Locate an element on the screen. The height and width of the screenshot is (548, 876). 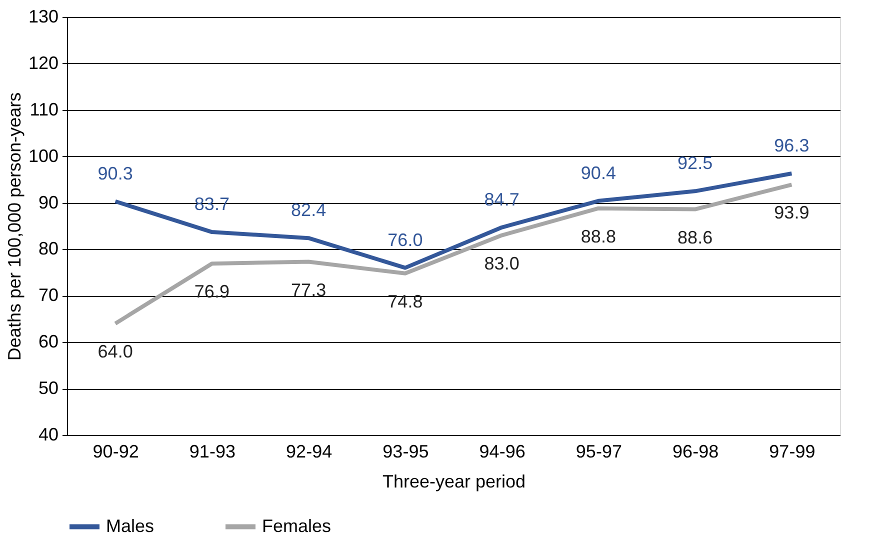
y-tick-label: 80 is located at coordinates (48, 248).